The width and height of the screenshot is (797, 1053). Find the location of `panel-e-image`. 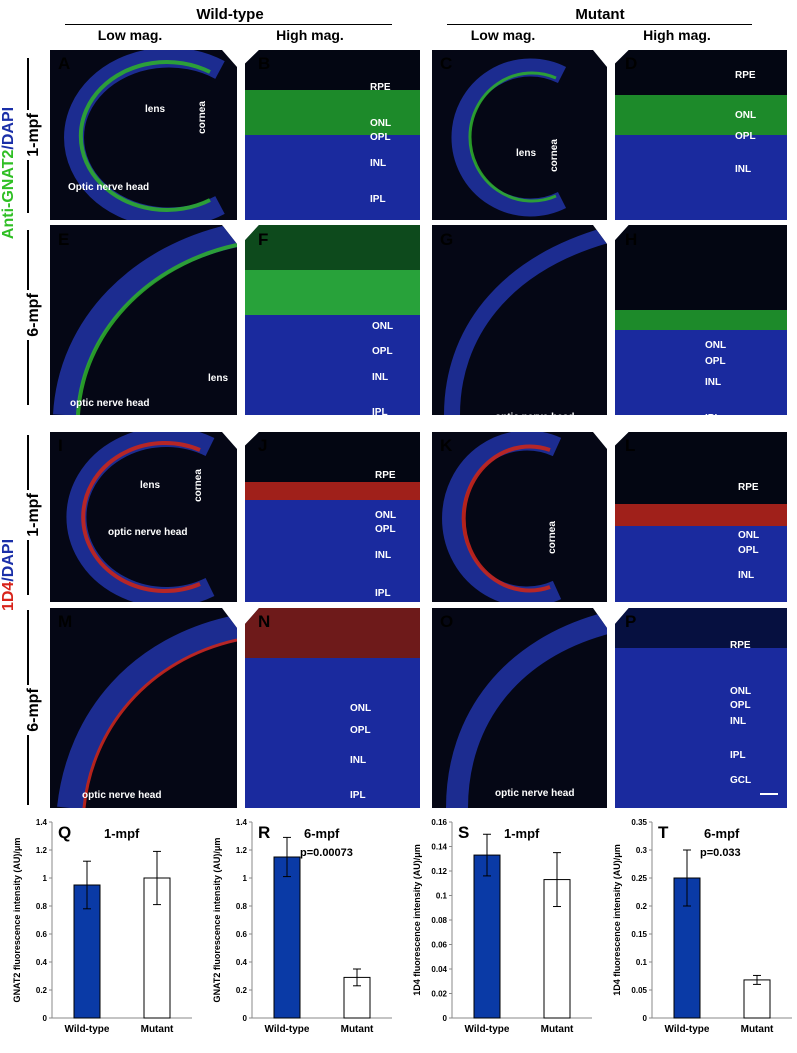

panel-e-image is located at coordinates (145, 320).